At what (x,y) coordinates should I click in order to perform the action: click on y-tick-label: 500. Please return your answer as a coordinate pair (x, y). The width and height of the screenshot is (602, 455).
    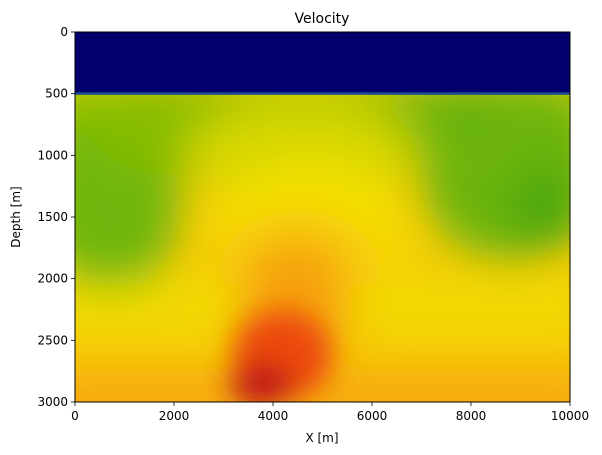
    Looking at the image, I should click on (56, 94).